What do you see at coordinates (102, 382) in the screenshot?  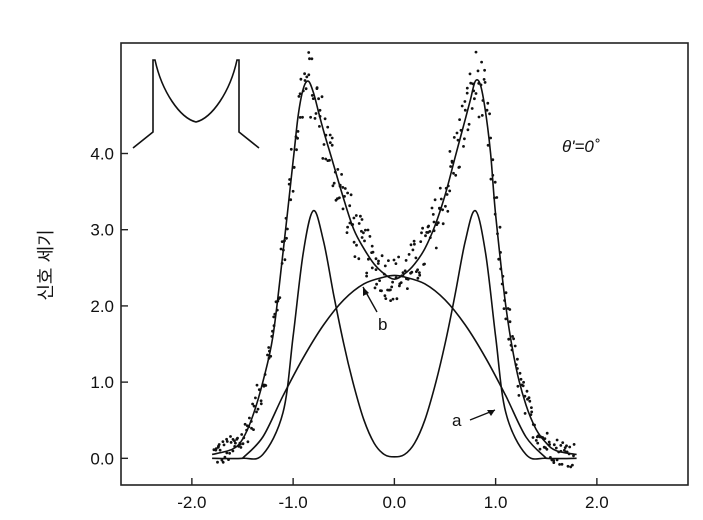 I see `y-tick-label: 1.0` at bounding box center [102, 382].